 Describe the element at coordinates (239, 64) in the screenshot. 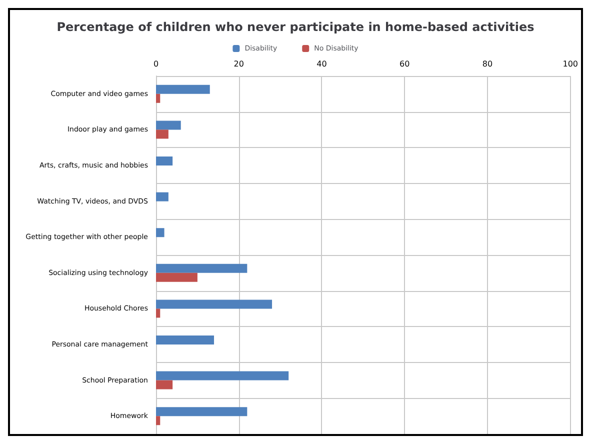

I see `x-tick-label: 20` at that location.